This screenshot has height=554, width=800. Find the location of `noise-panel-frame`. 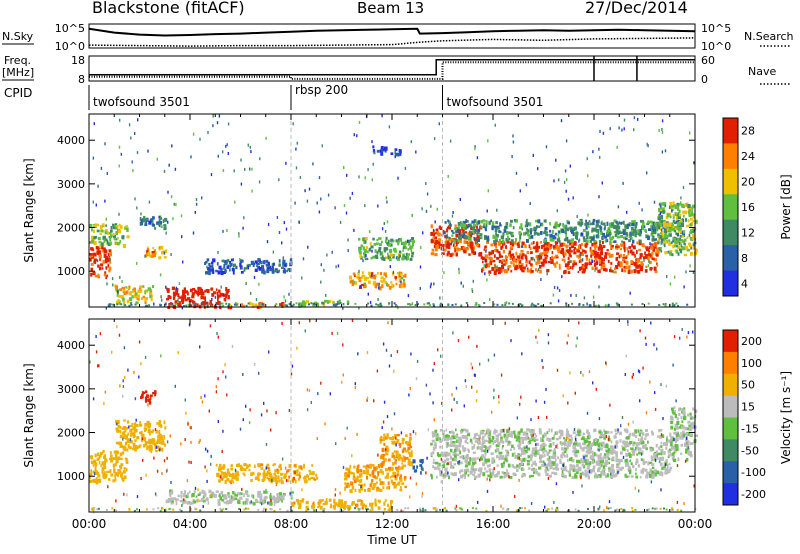

noise-panel-frame is located at coordinates (392, 36).